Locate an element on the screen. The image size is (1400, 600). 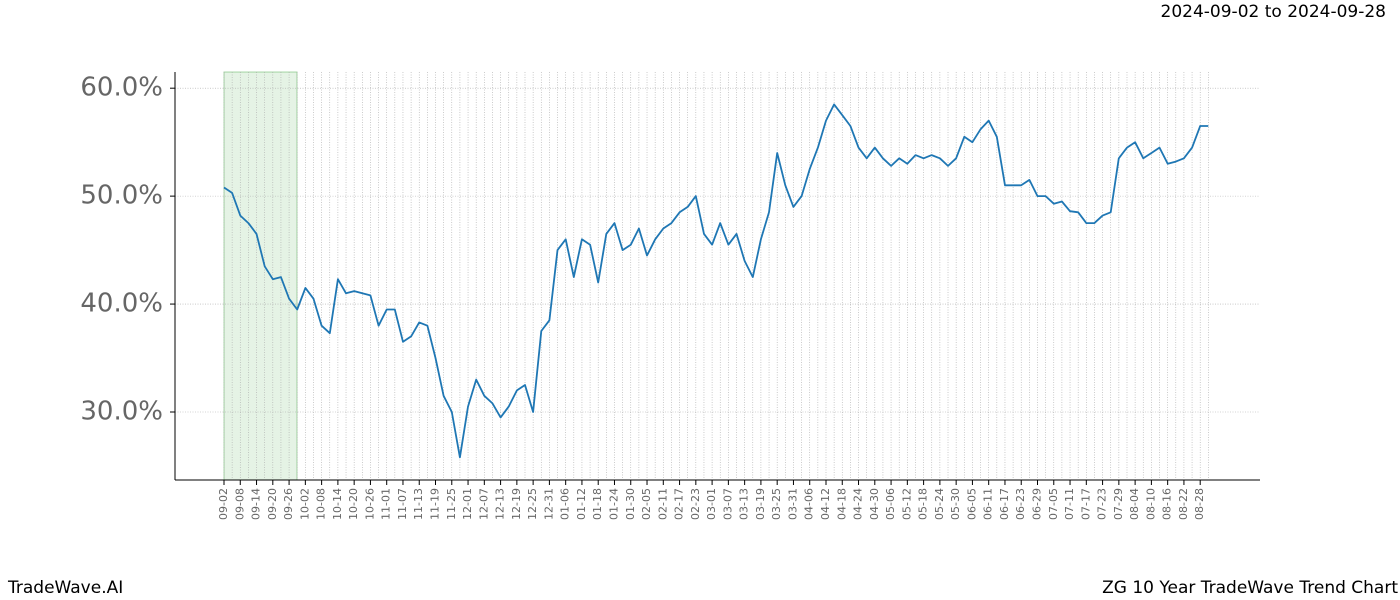
x-tick-label: 12-01 is located at coordinates (467, 504).